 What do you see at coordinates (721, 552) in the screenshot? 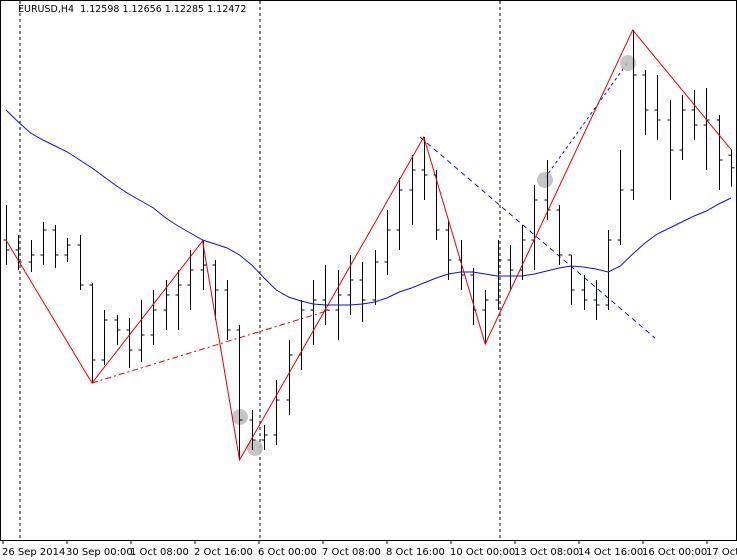
I see `x-tick-label: 17 Oct` at bounding box center [721, 552].